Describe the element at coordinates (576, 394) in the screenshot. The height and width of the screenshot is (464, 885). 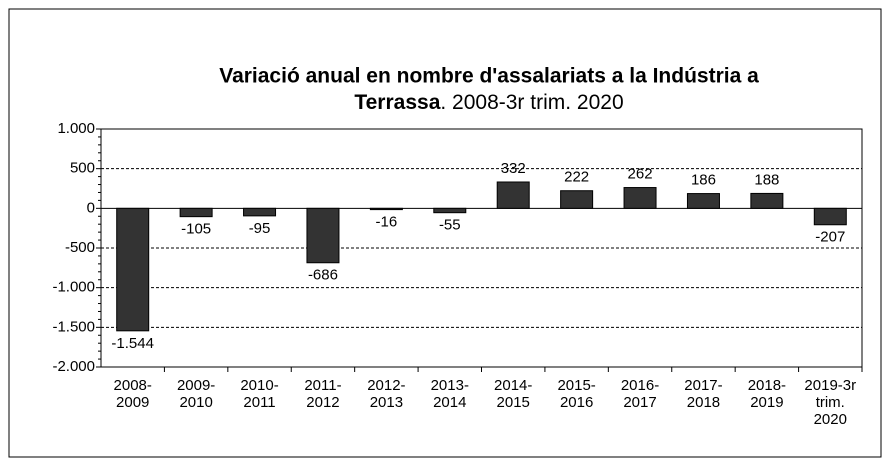
I see `x-tick-label: 2015-2016` at that location.